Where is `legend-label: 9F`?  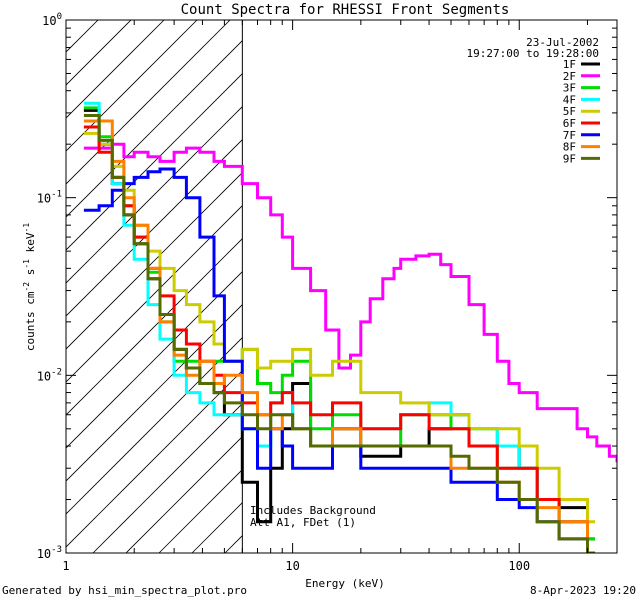
legend-label: 9F is located at coordinates (569, 158).